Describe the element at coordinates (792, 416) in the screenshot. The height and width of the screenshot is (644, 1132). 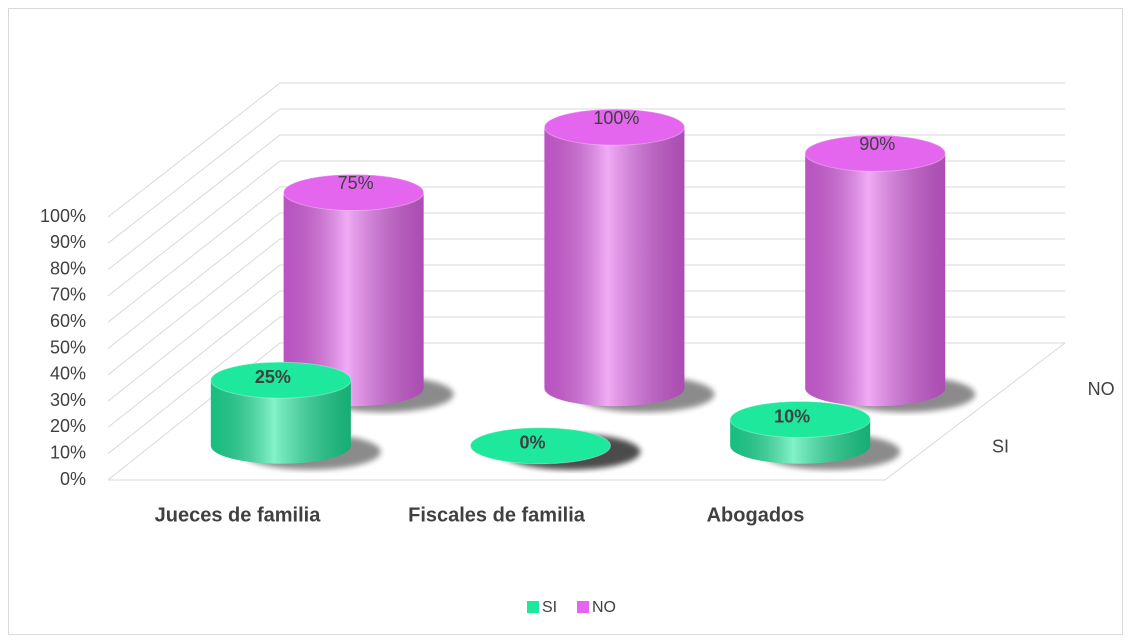
I see `value-label: 10%` at that location.